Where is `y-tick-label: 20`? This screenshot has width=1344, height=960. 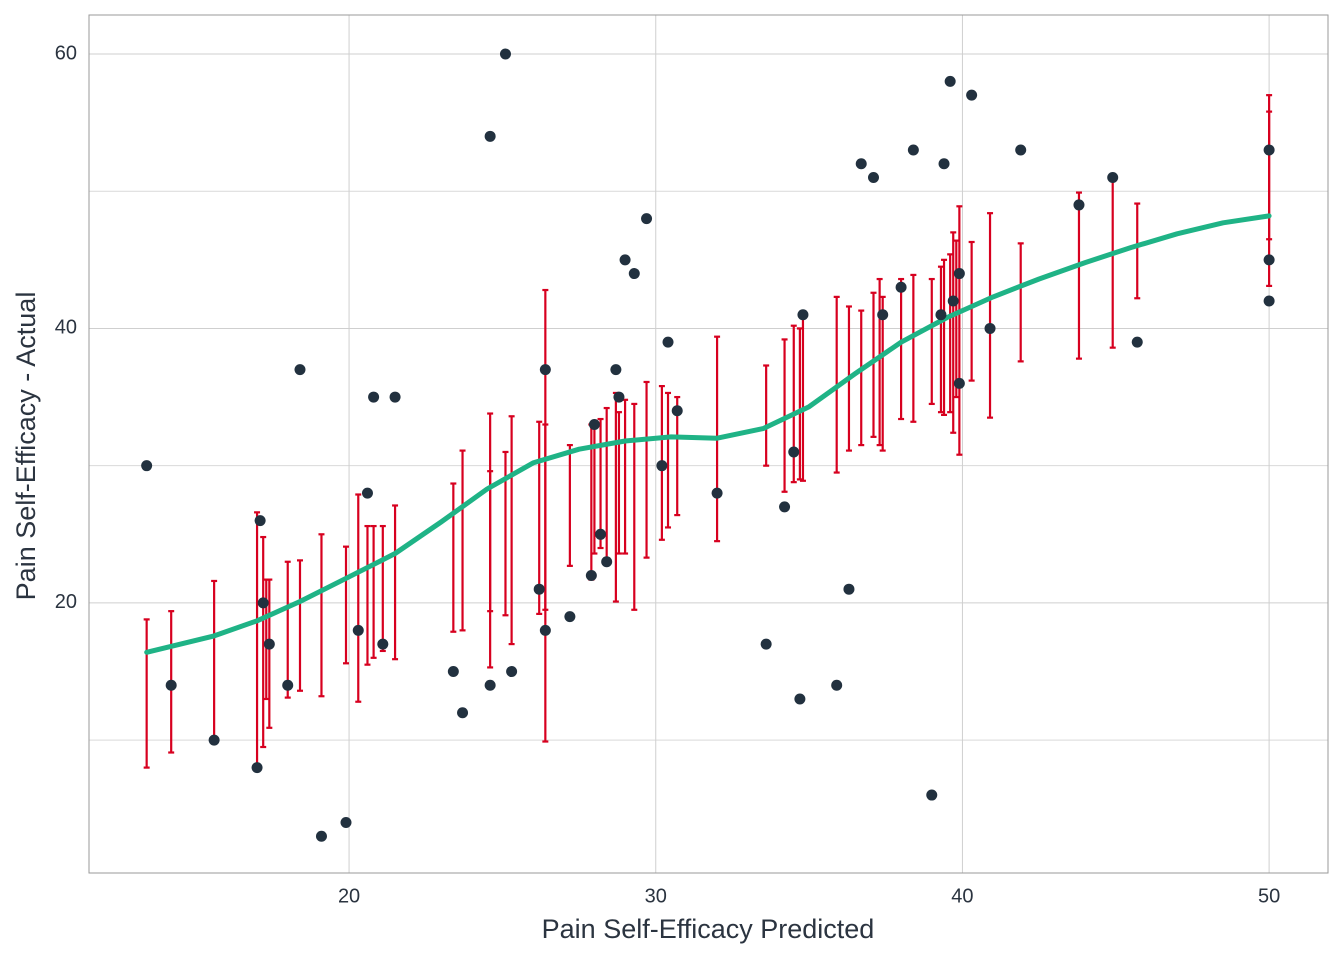
y-tick-label: 20 is located at coordinates (66, 602).